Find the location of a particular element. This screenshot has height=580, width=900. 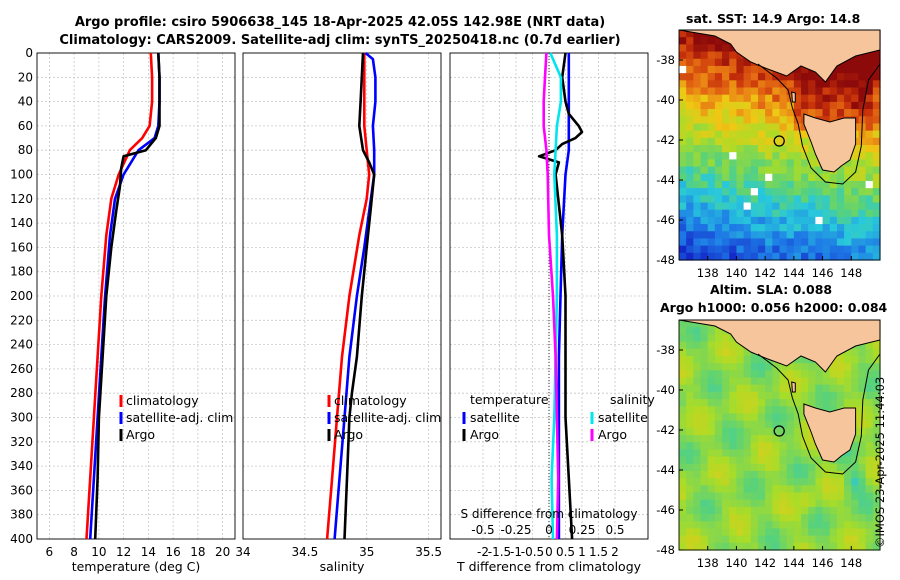

y-tick-label: 180 is located at coordinates (21, 272).